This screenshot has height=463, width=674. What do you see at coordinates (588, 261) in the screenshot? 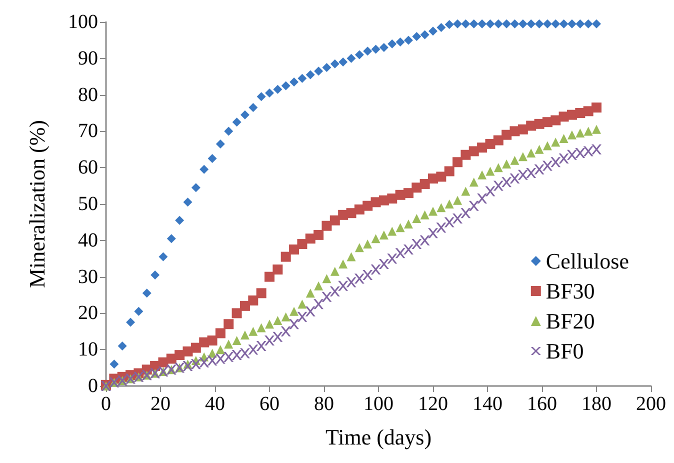
I see `legend-label: Cellulose` at bounding box center [588, 261].